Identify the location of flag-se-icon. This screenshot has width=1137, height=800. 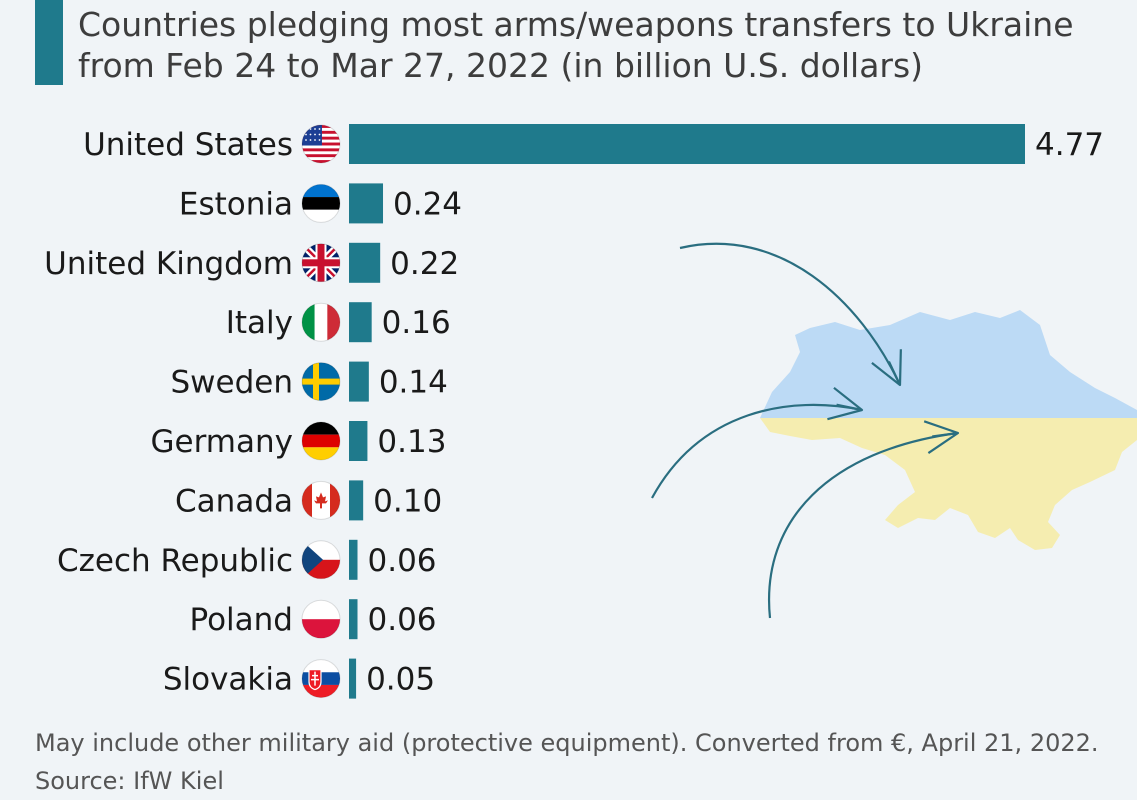
(321, 382).